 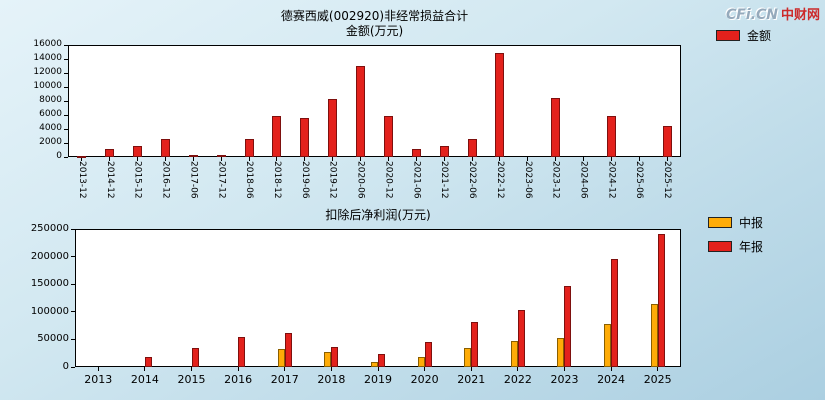 I want to click on x-axis-tick-label: 2017-12, so click(x=221, y=180).